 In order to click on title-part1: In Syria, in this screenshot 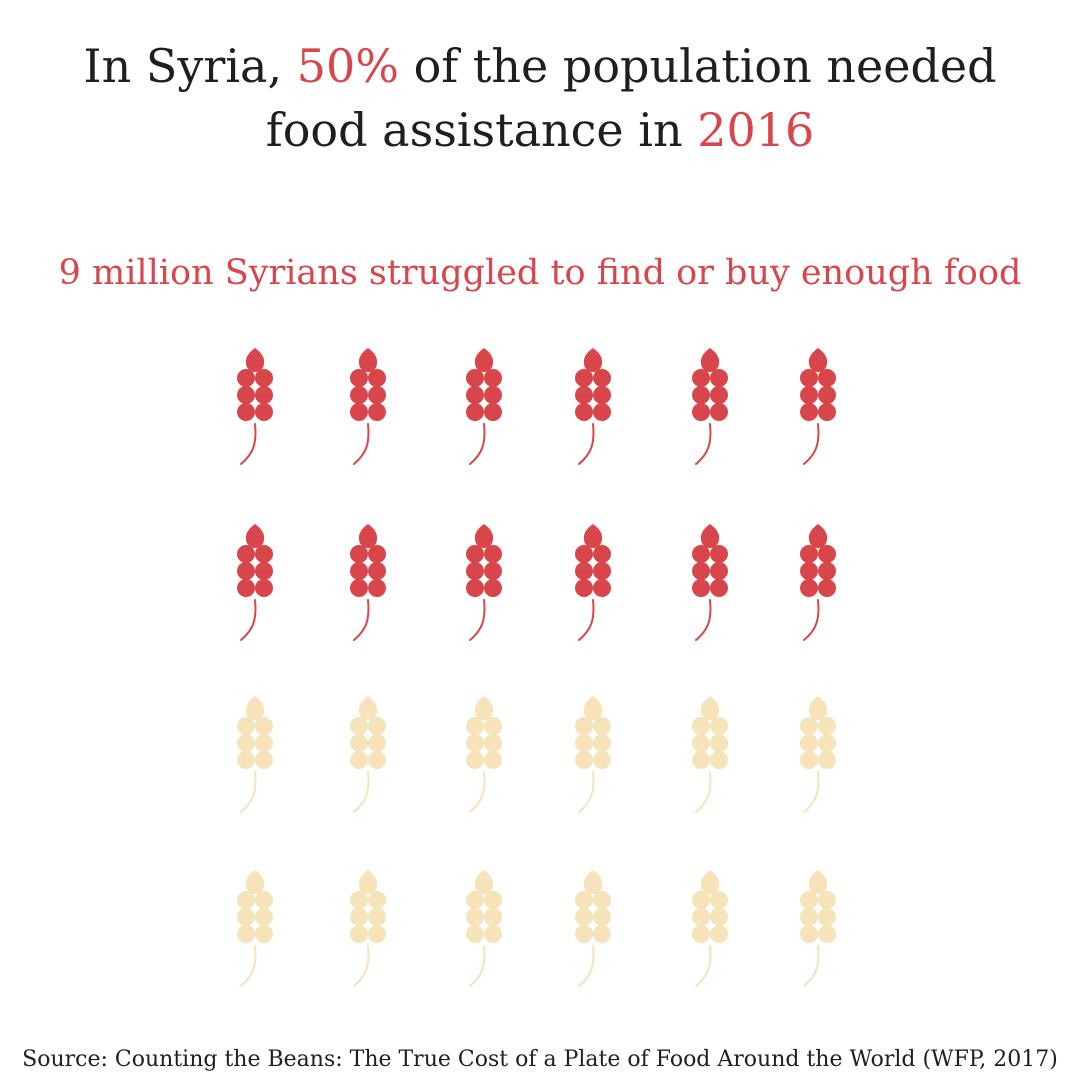, I will do `click(190, 66)`.